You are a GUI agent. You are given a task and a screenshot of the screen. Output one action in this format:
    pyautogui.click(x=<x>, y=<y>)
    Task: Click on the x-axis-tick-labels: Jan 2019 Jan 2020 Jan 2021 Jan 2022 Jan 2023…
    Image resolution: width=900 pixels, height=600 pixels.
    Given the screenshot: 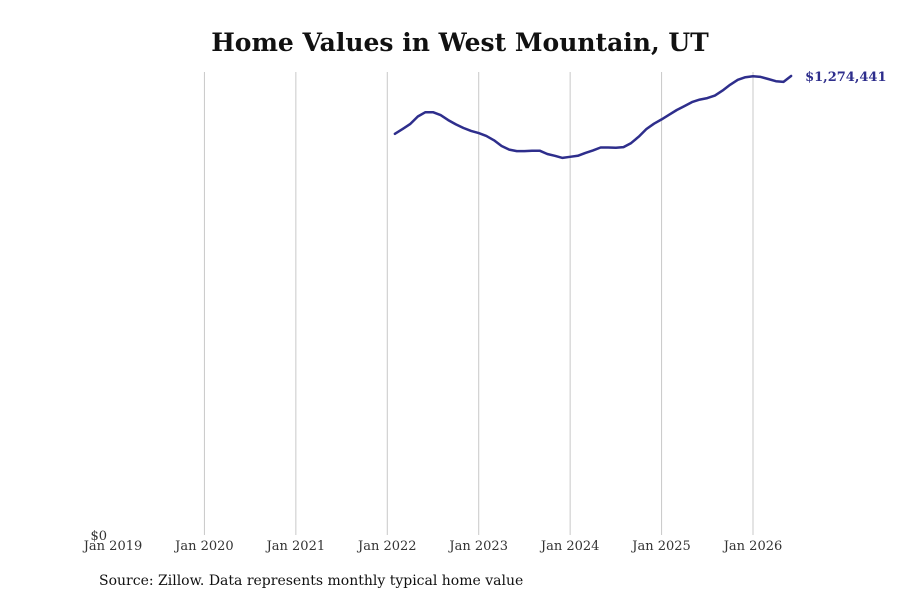 What is the action you would take?
    pyautogui.click(x=432, y=546)
    